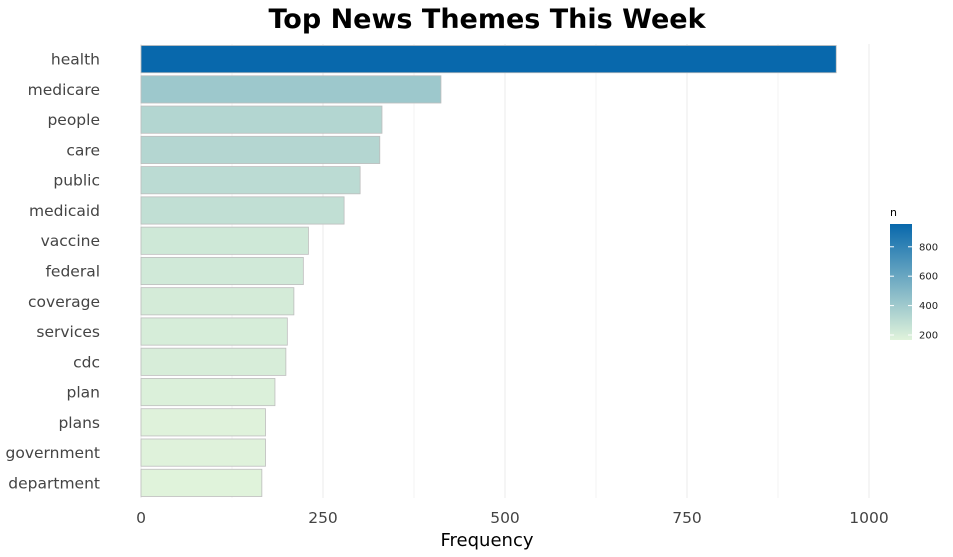 Image resolution: width=953 pixels, height=557 pixels. I want to click on bar-coverage, so click(217, 301).